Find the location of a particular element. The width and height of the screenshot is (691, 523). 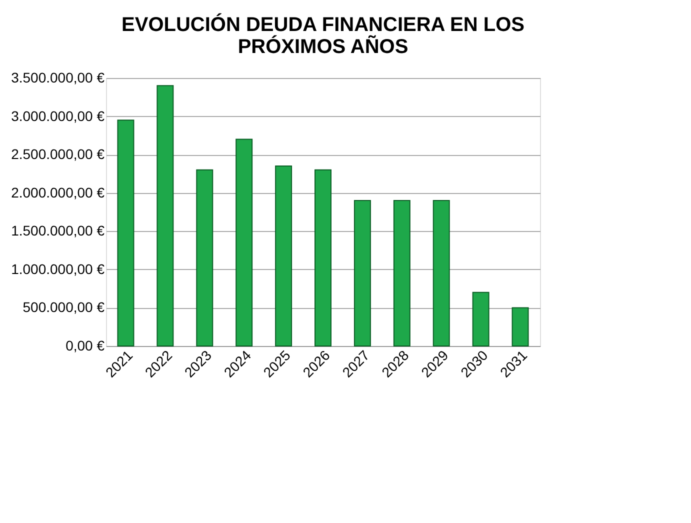

y-tick-label: 2.000.000,00 € is located at coordinates (58, 192).